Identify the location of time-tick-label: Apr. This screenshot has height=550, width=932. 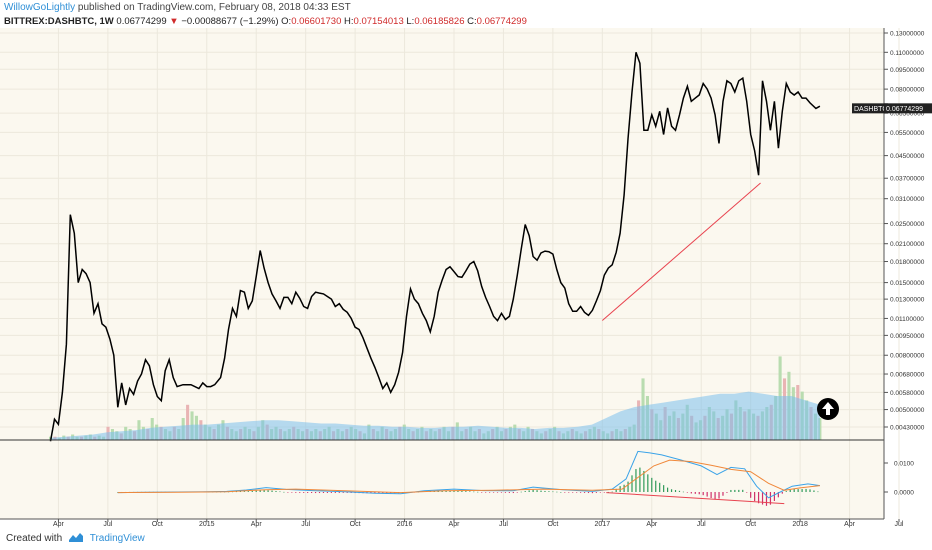
(59, 524).